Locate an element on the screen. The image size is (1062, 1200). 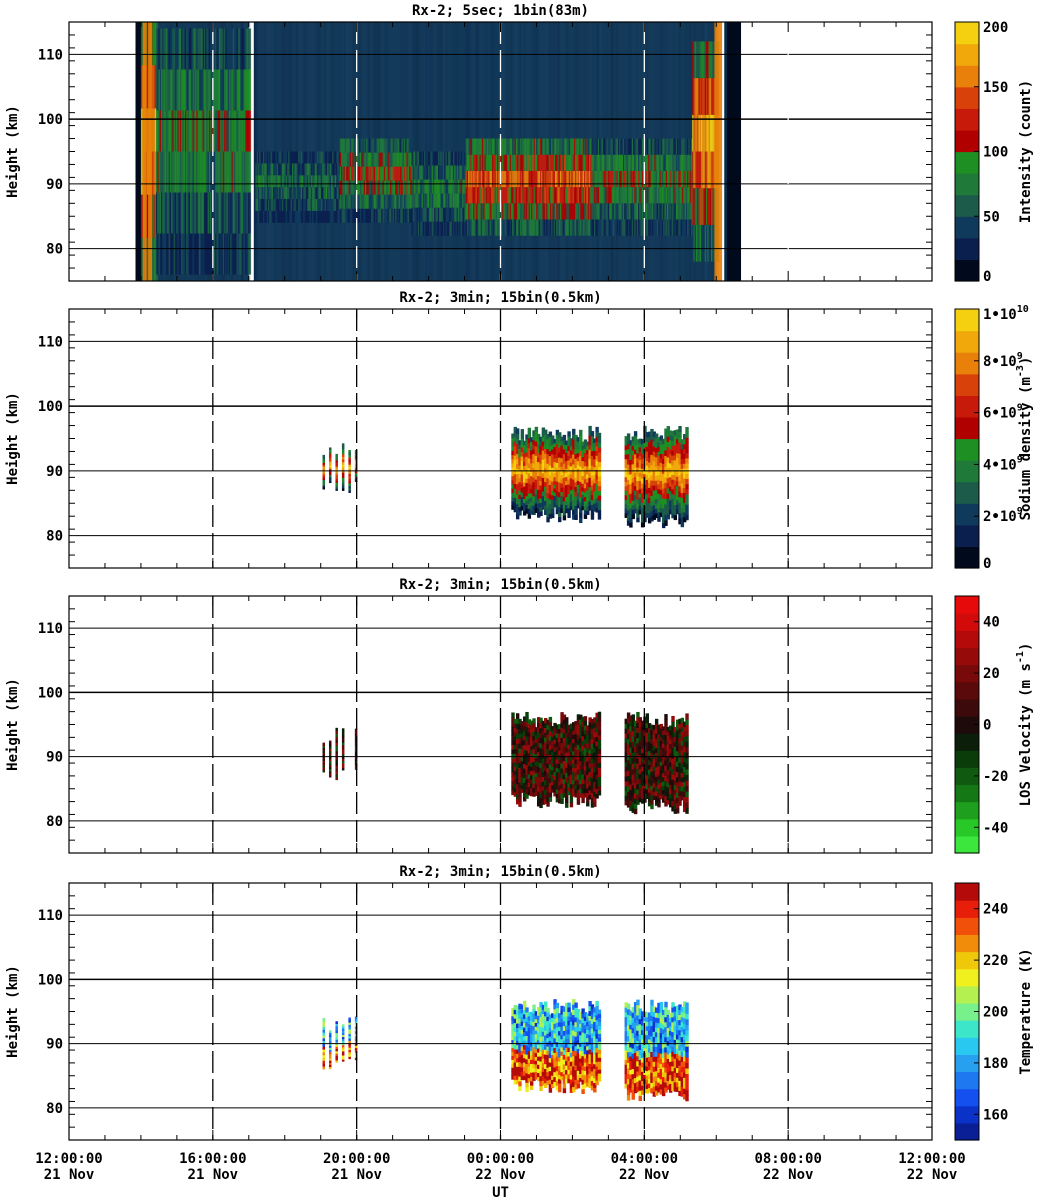
x-tick-date: 21 Nov is located at coordinates (356, 1175).